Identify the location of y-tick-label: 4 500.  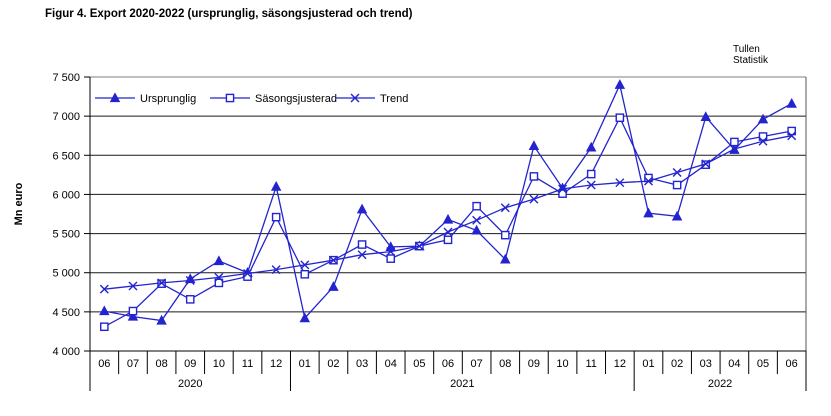
(66, 313).